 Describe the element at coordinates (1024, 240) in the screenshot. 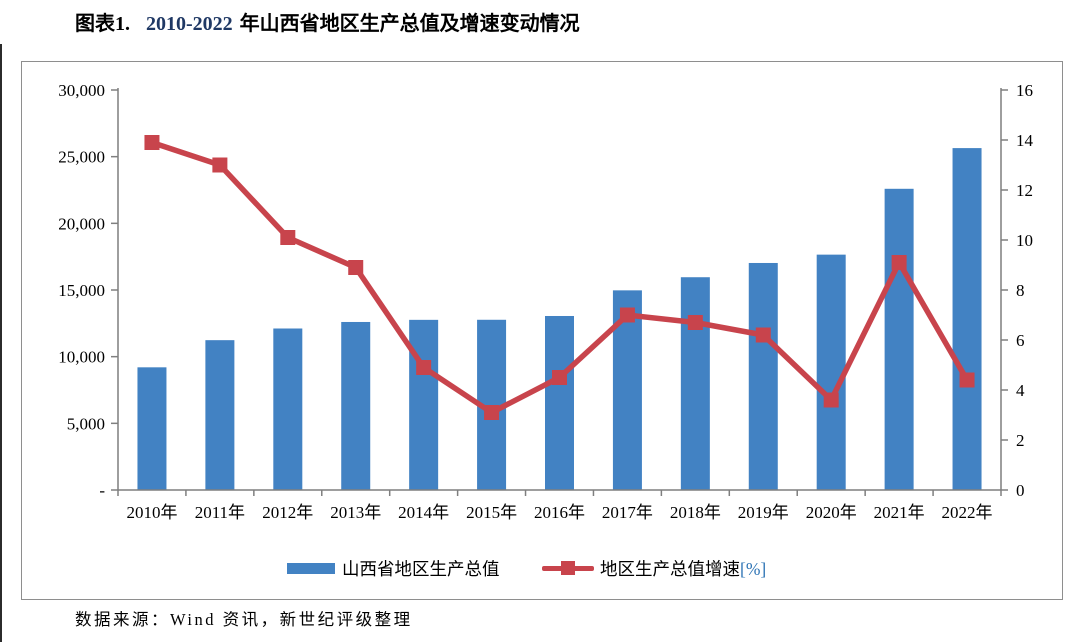

I see `right-axis-tick-label: 10` at that location.